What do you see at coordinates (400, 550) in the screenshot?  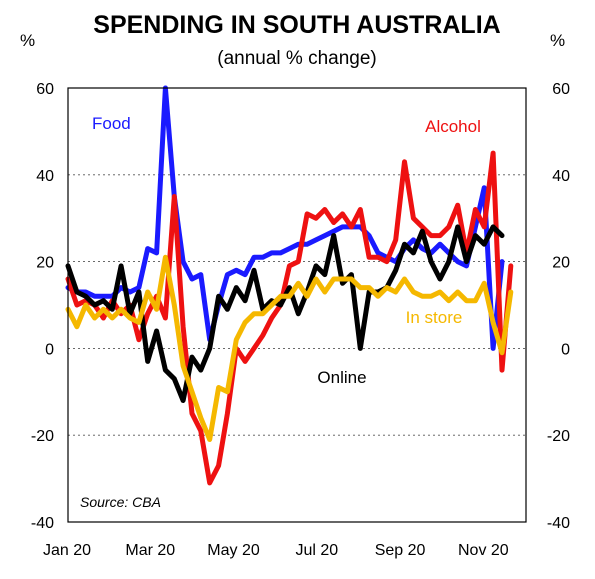 I see `x-tick-label: Sep 20` at bounding box center [400, 550].